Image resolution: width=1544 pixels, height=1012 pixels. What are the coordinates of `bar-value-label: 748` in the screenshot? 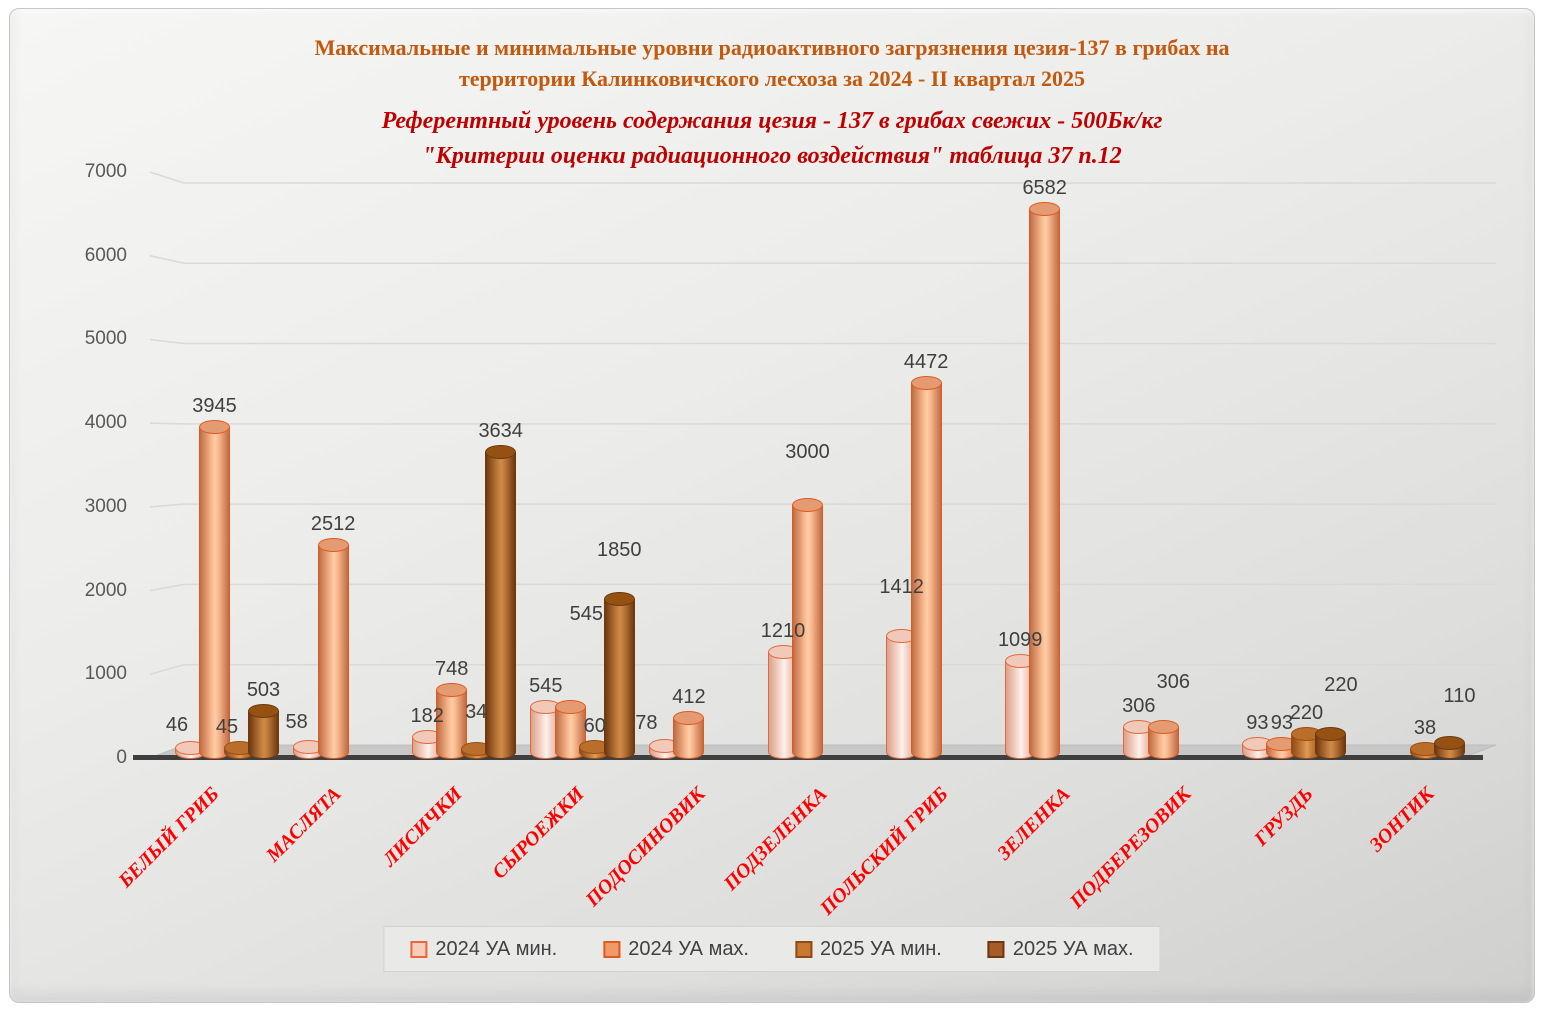 It's located at (452, 669).